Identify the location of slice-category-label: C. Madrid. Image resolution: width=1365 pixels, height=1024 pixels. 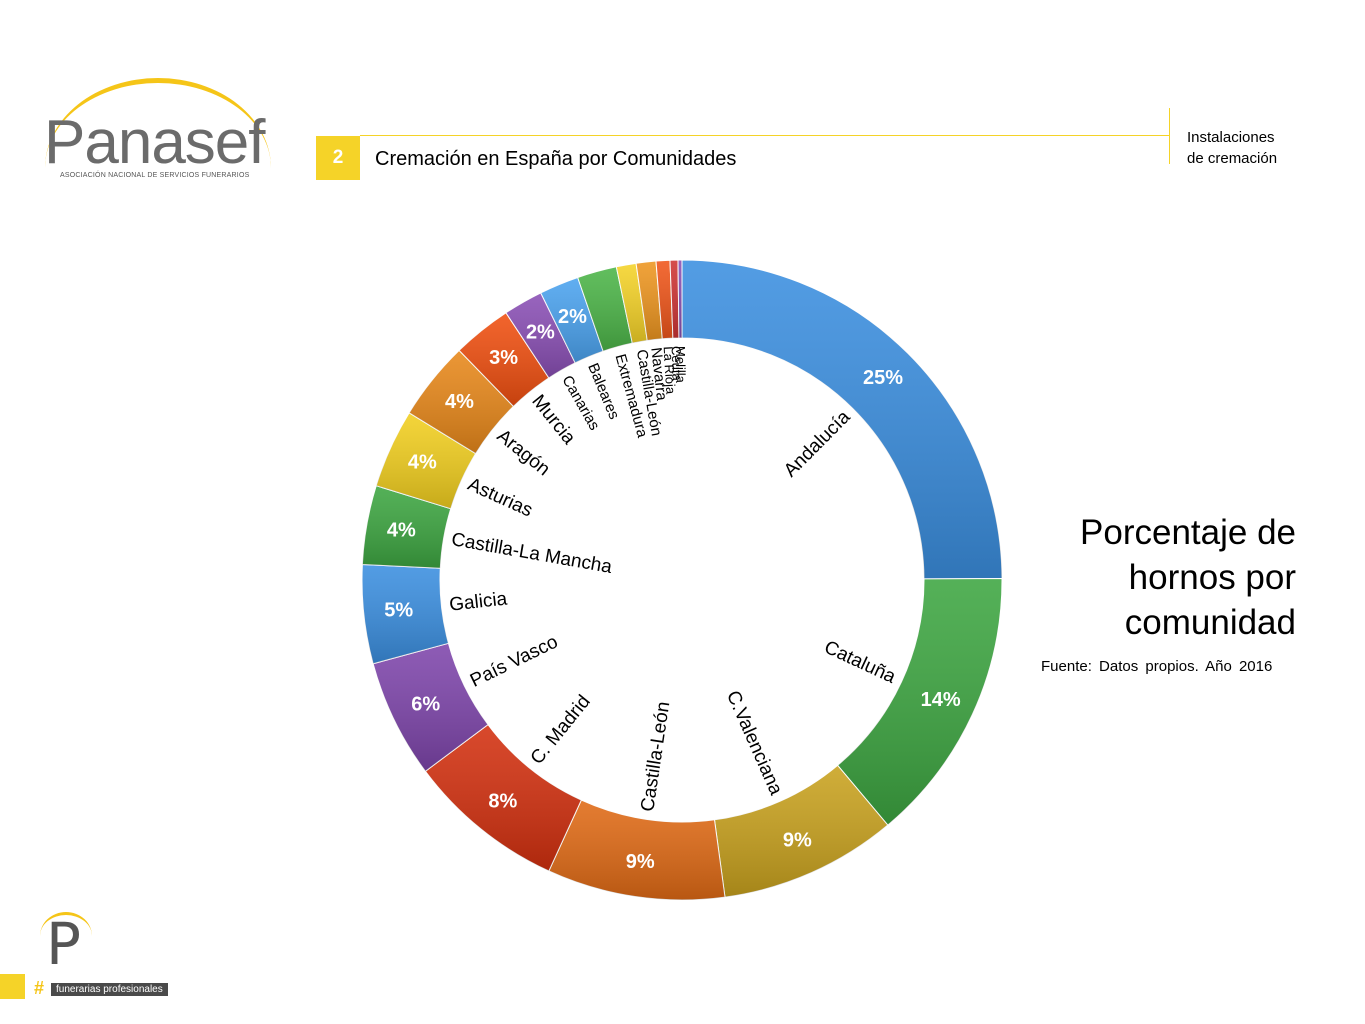
(561, 729).